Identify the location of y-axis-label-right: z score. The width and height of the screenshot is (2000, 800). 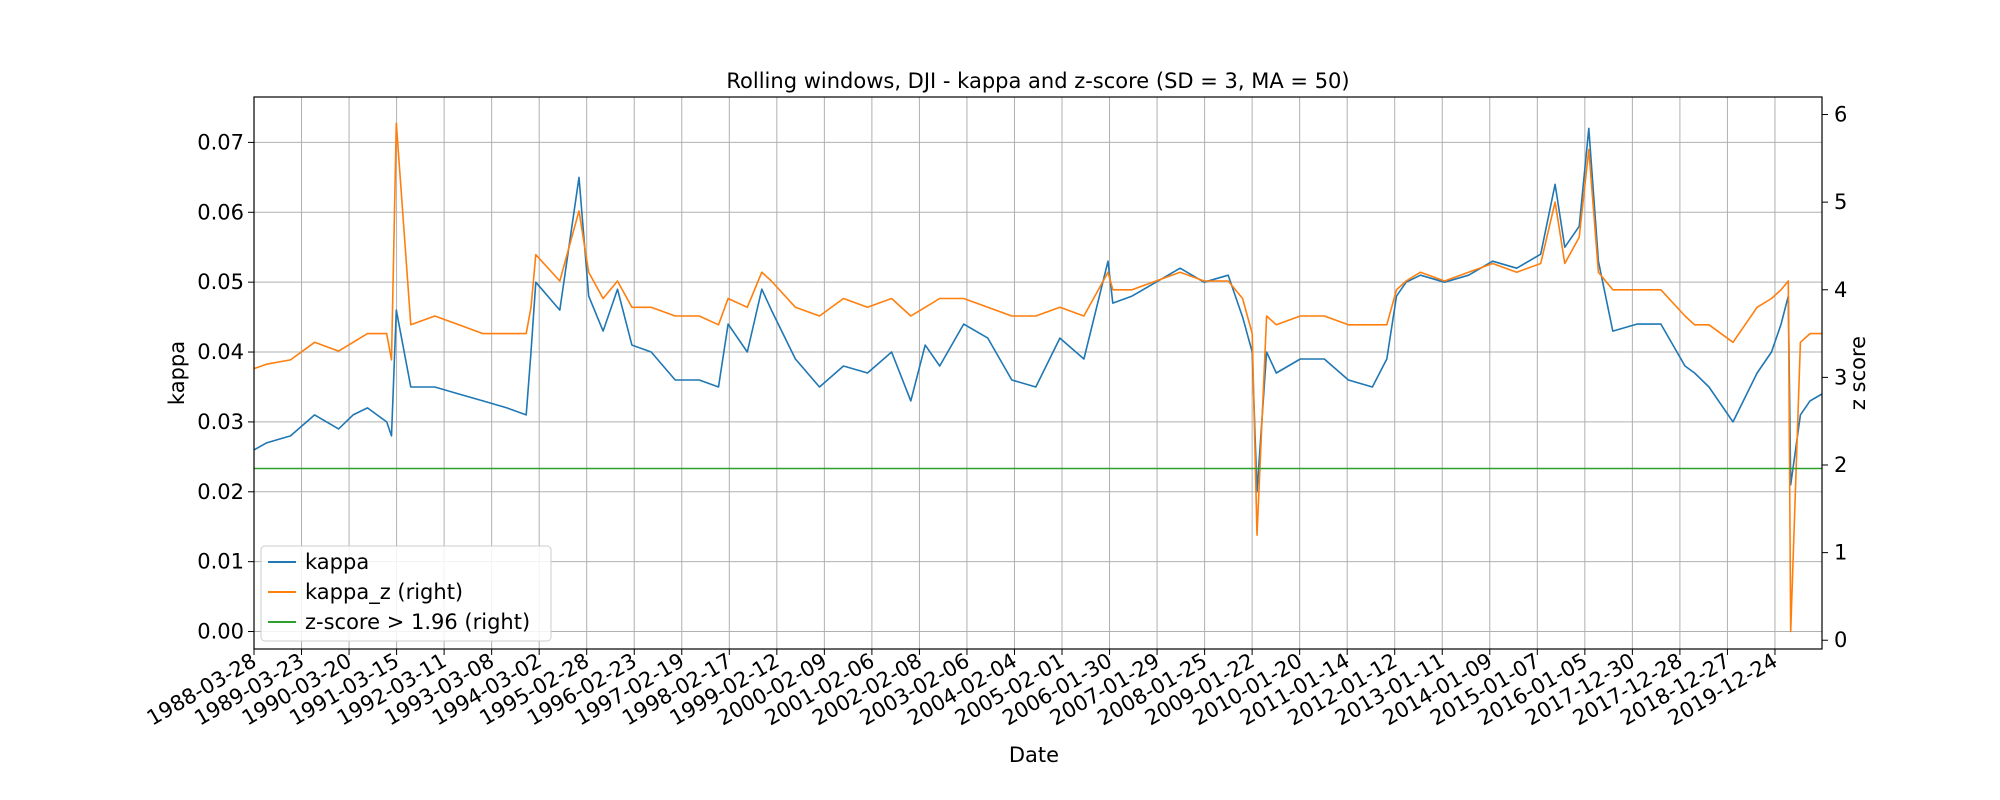
(1858, 373).